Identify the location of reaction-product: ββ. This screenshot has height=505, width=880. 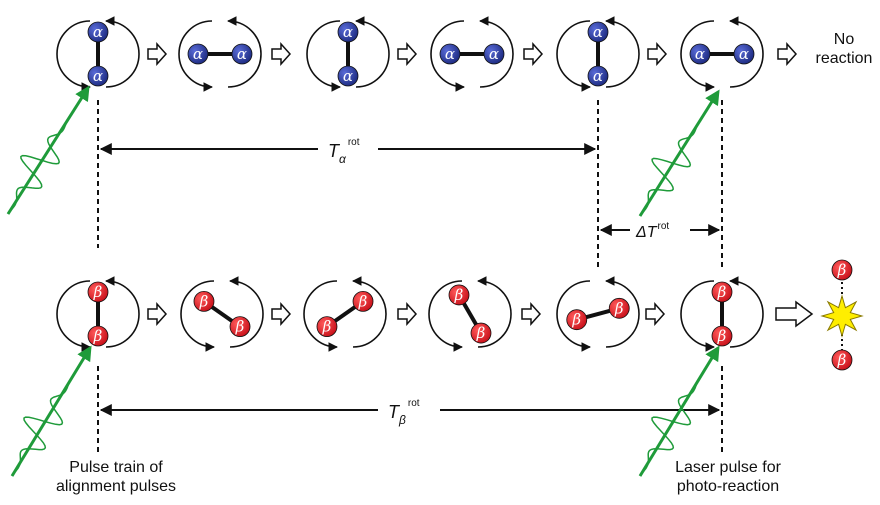
(842, 315).